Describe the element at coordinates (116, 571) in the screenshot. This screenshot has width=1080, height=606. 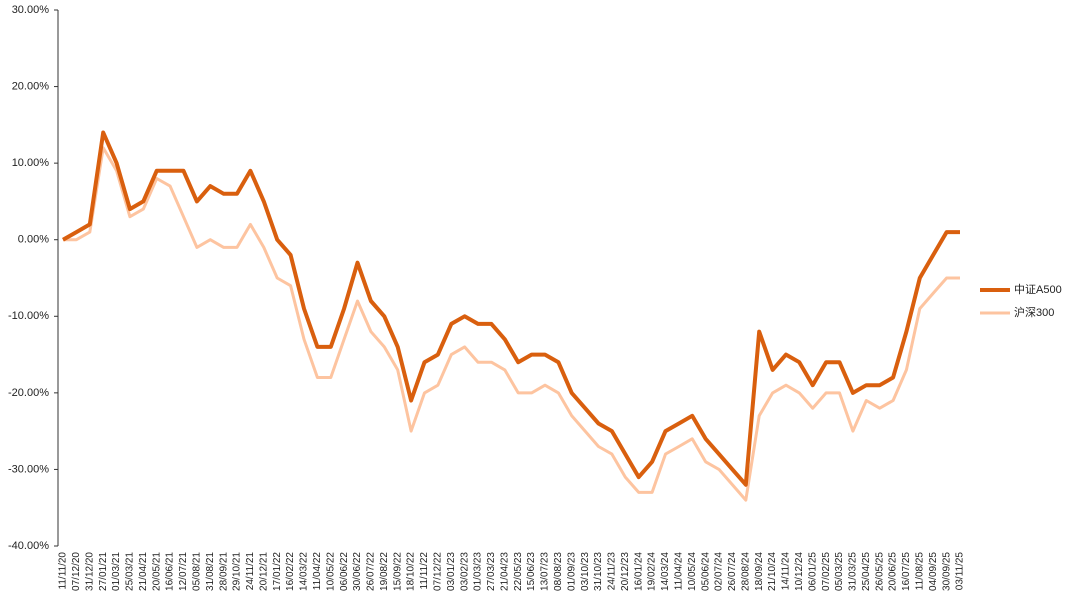
I see `x-tick-label: 01/03/21` at that location.